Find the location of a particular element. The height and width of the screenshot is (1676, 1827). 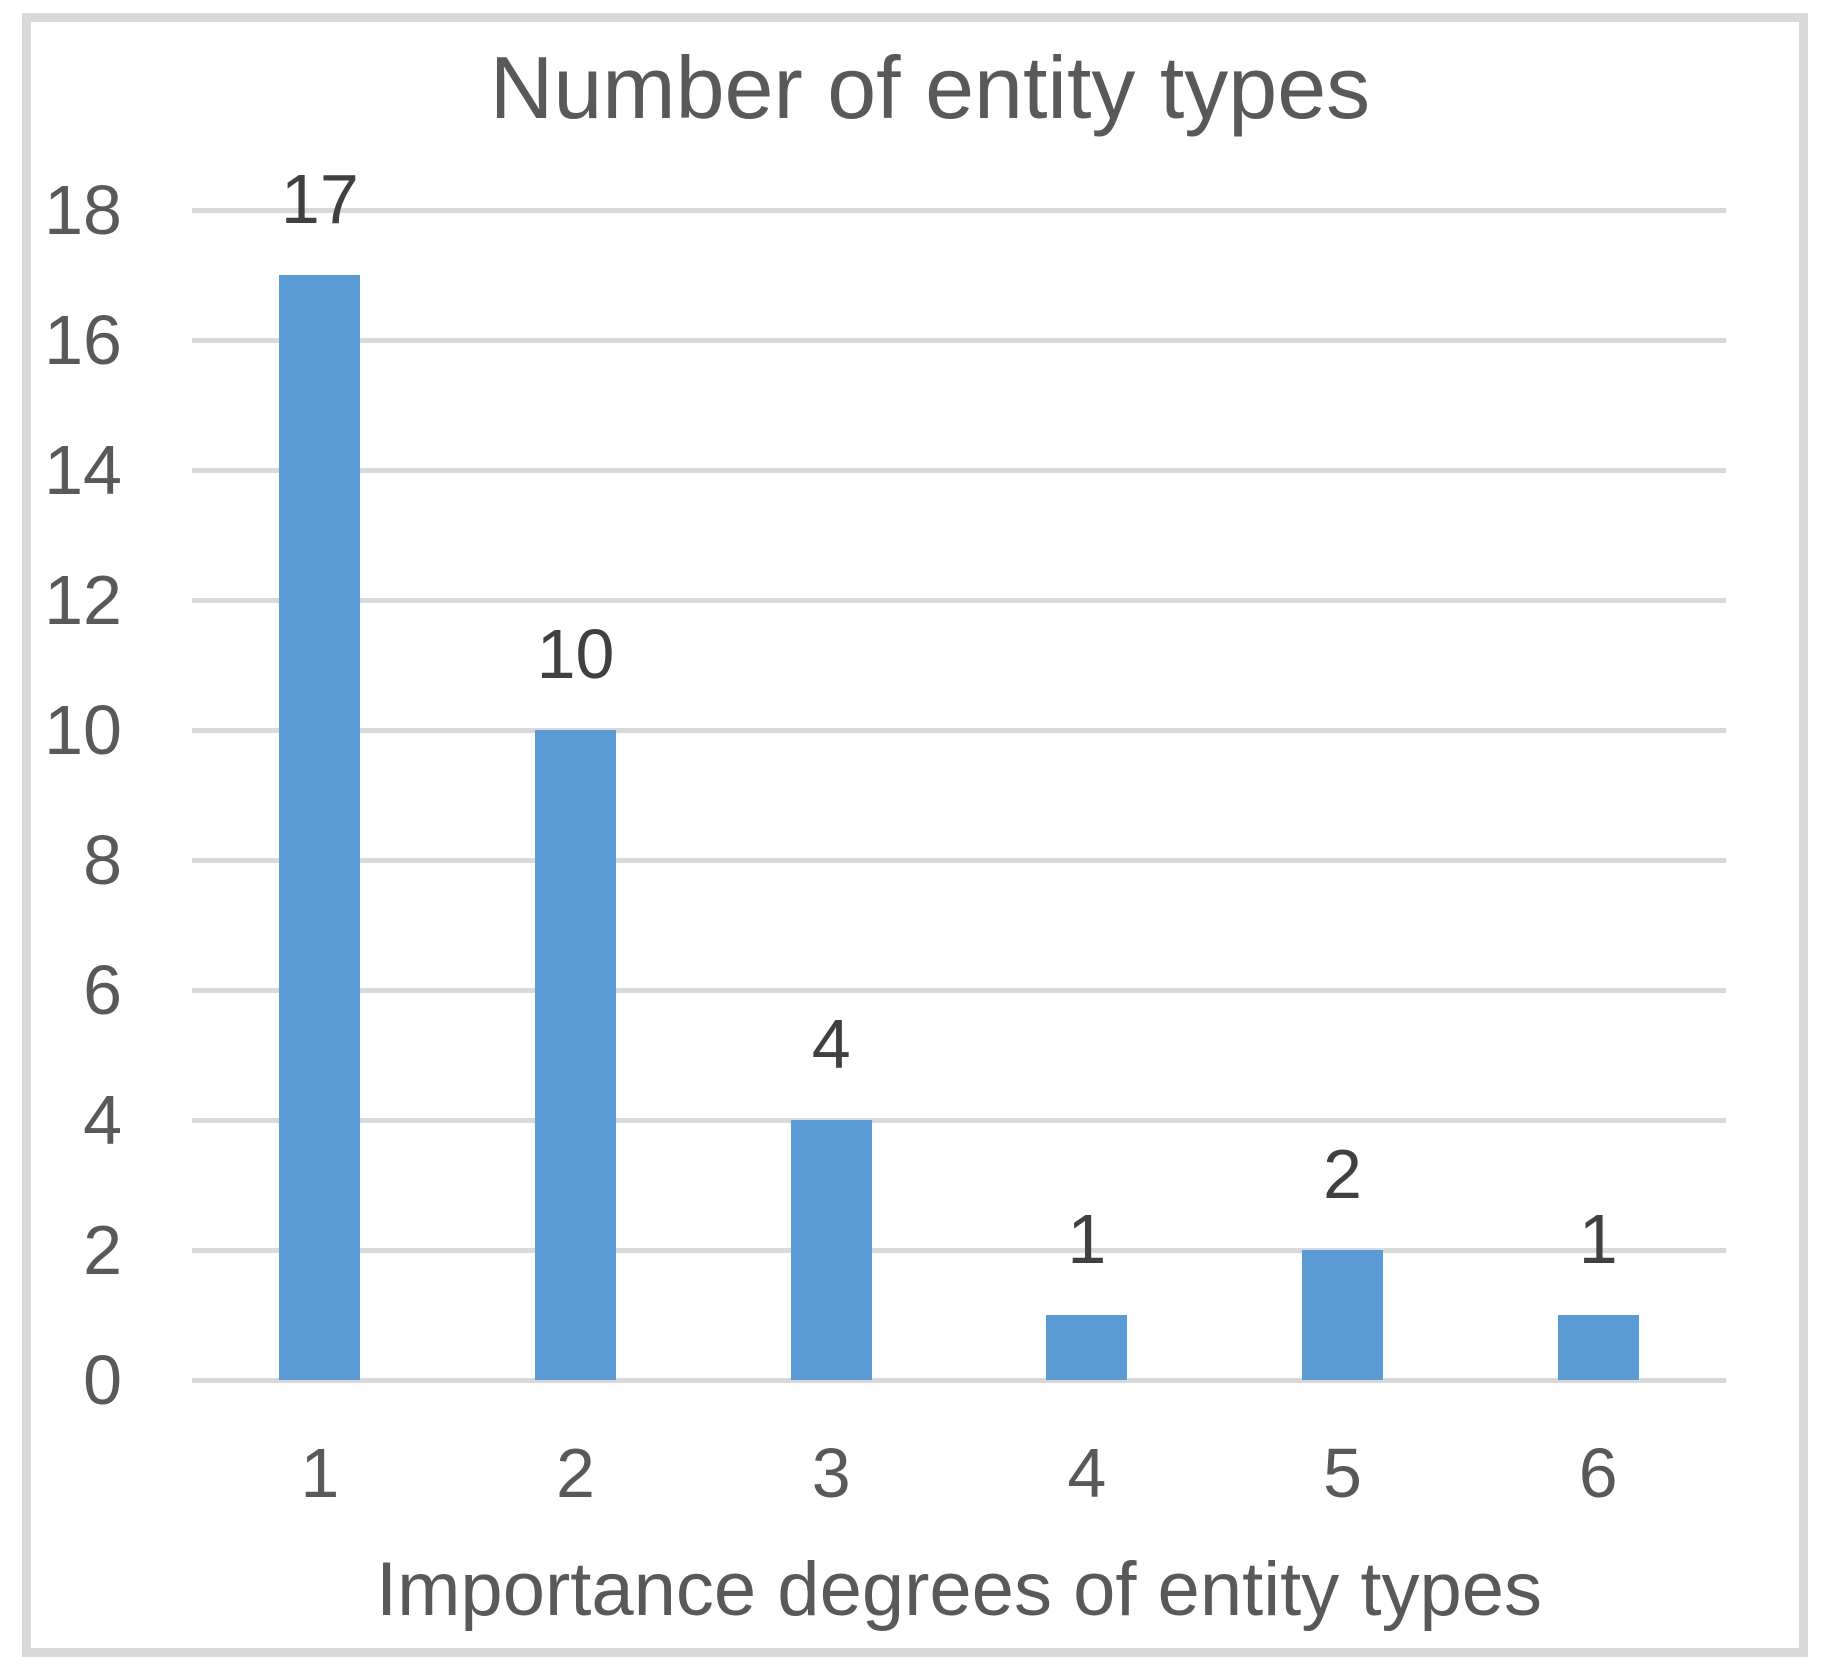

y-tick-label-12: 12 is located at coordinates (83, 600).